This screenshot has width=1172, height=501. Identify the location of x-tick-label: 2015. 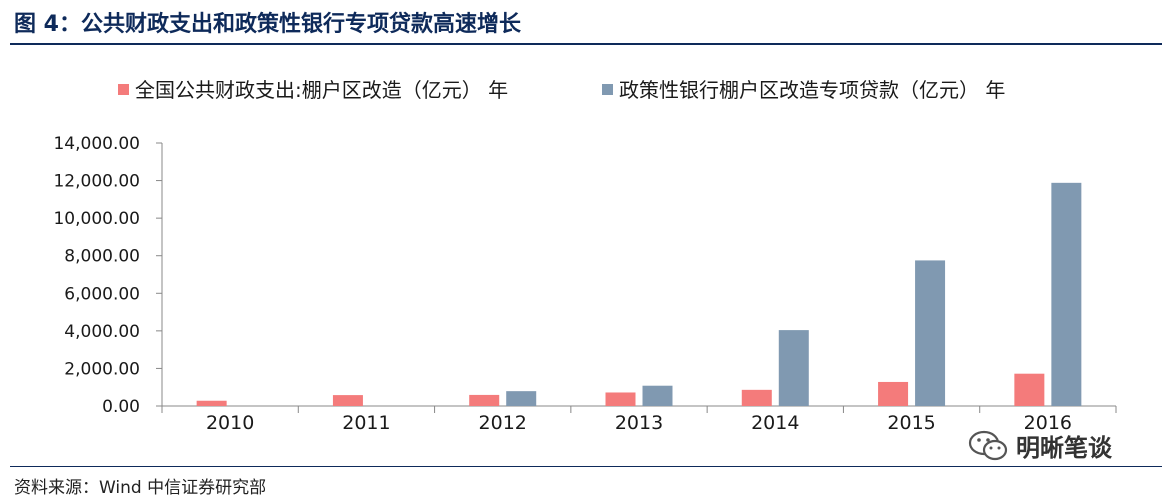
(911, 423).